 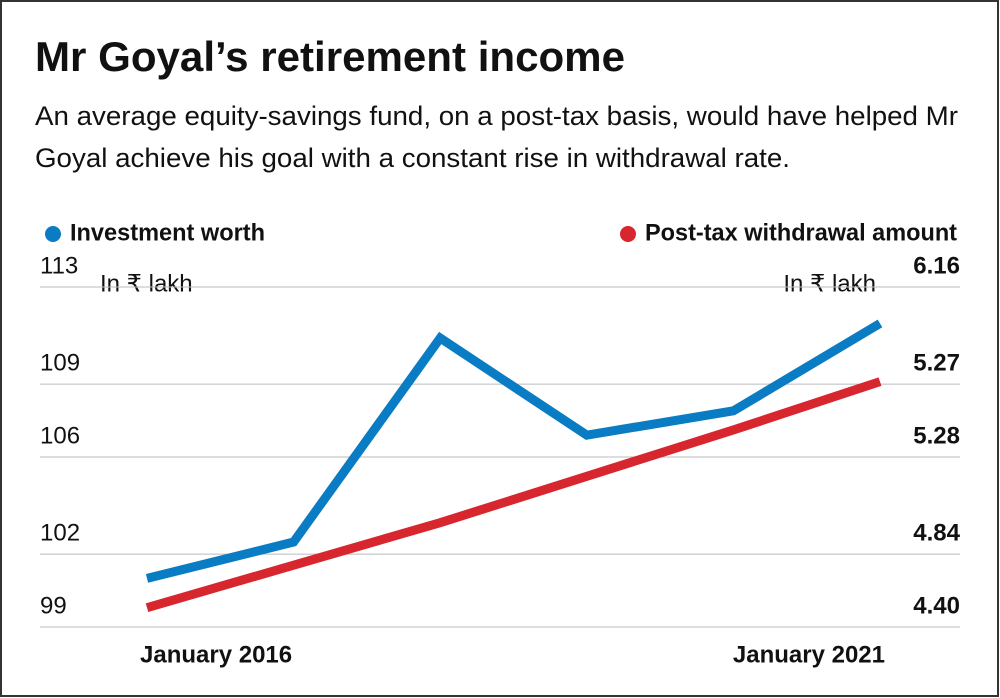 I want to click on legend-label: Investment worth, so click(x=167, y=232).